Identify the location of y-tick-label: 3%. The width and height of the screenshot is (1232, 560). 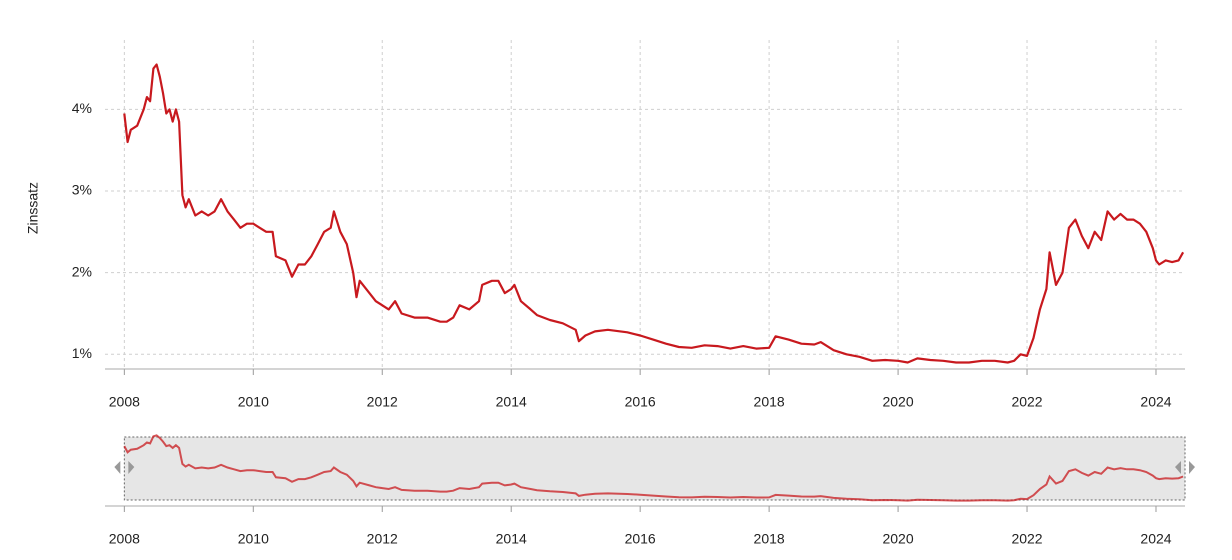
(82, 190).